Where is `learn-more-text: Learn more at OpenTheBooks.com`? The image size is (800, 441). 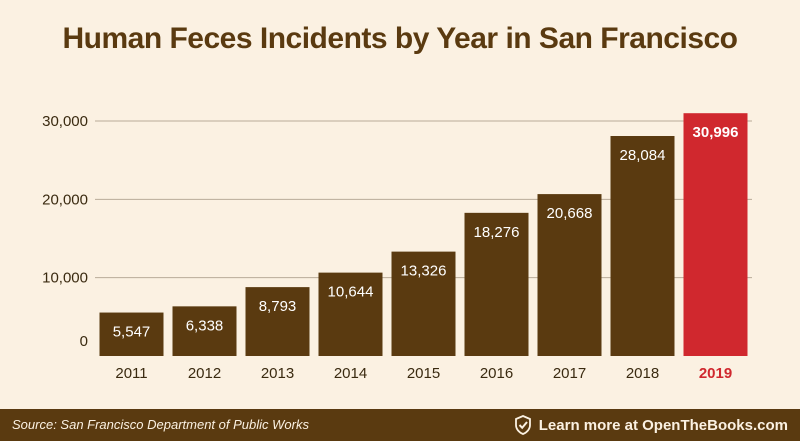
learn-more-text: Learn more at OpenTheBooks.com is located at coordinates (663, 425).